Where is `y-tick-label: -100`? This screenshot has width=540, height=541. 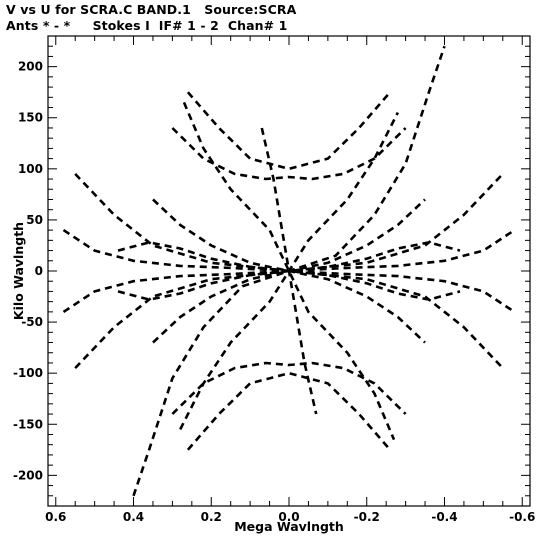 y-tick-label: -100 is located at coordinates (28, 373).